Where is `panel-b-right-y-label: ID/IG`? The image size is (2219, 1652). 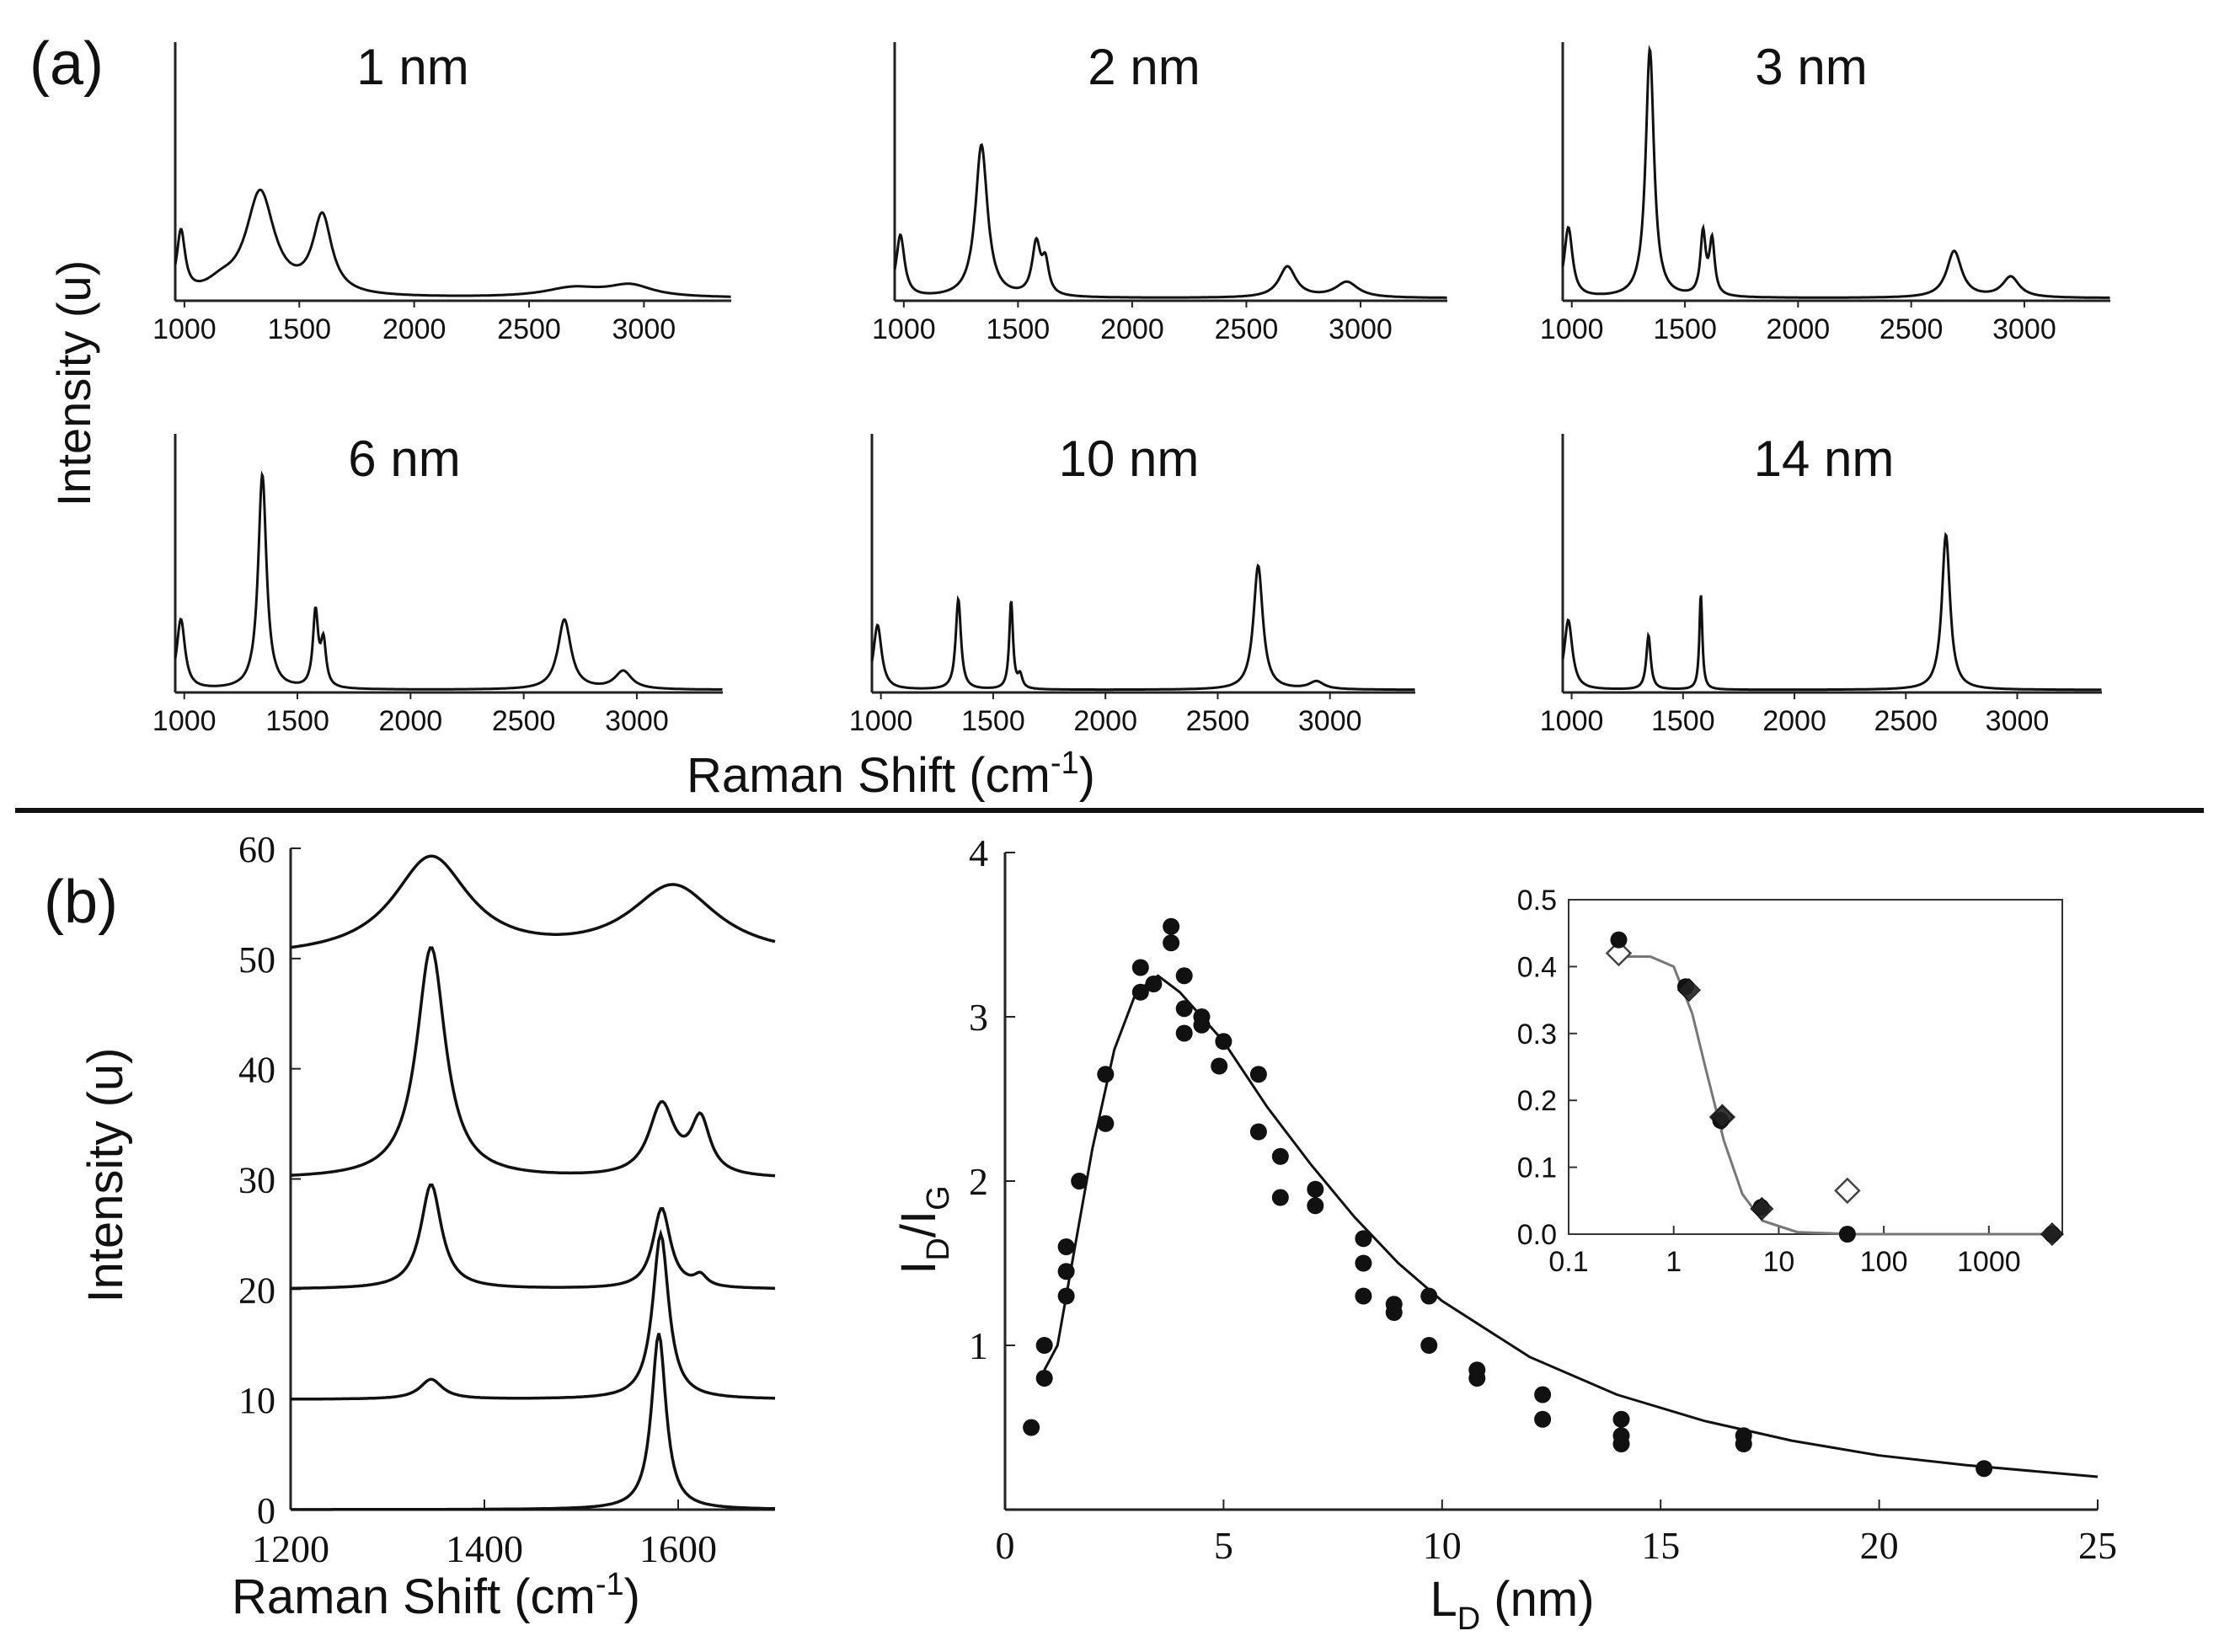 panel-b-right-y-label: ID/IG is located at coordinates (924, 1229).